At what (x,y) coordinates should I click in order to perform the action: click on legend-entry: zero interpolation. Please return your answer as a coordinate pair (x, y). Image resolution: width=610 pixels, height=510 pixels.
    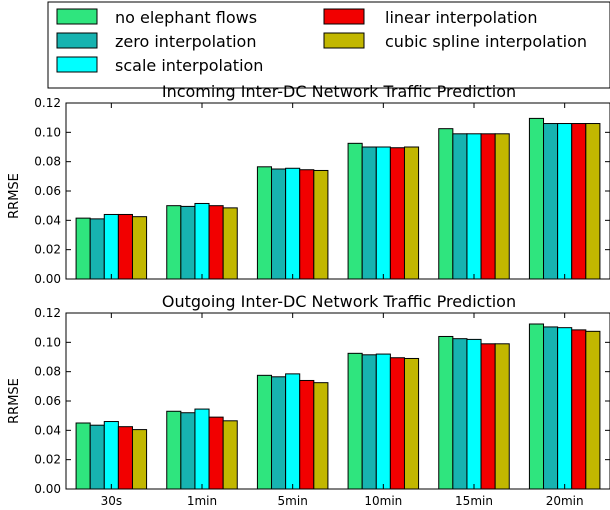
    Looking at the image, I should click on (156, 41).